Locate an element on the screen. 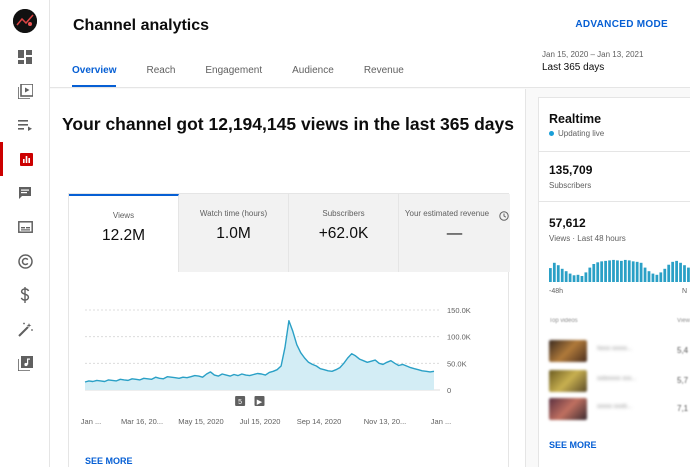  metric-value: — is located at coordinates (454, 233).